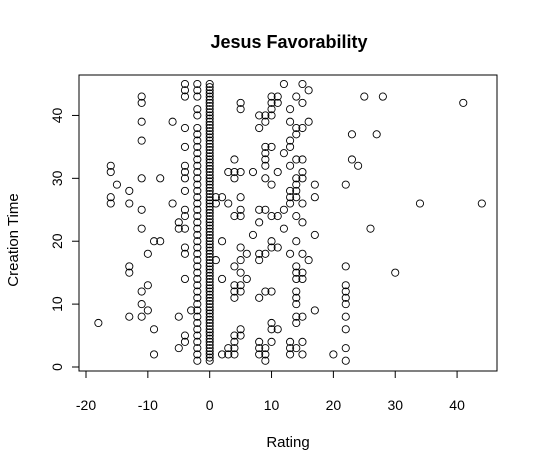 The width and height of the screenshot is (538, 476). I want to click on y-tick-label: 40, so click(57, 115).